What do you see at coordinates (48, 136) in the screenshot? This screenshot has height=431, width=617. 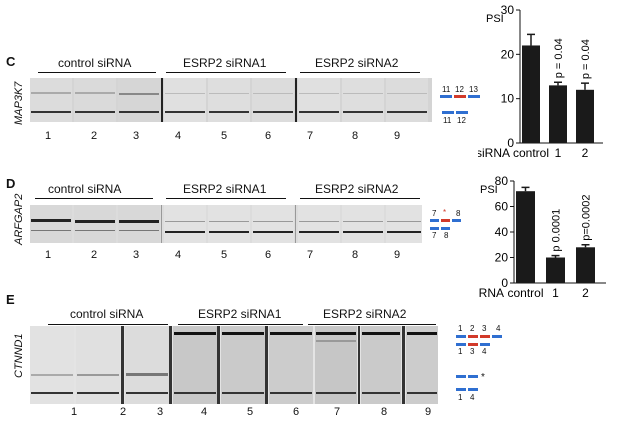 I see `panel-c-lane-1: 1` at bounding box center [48, 136].